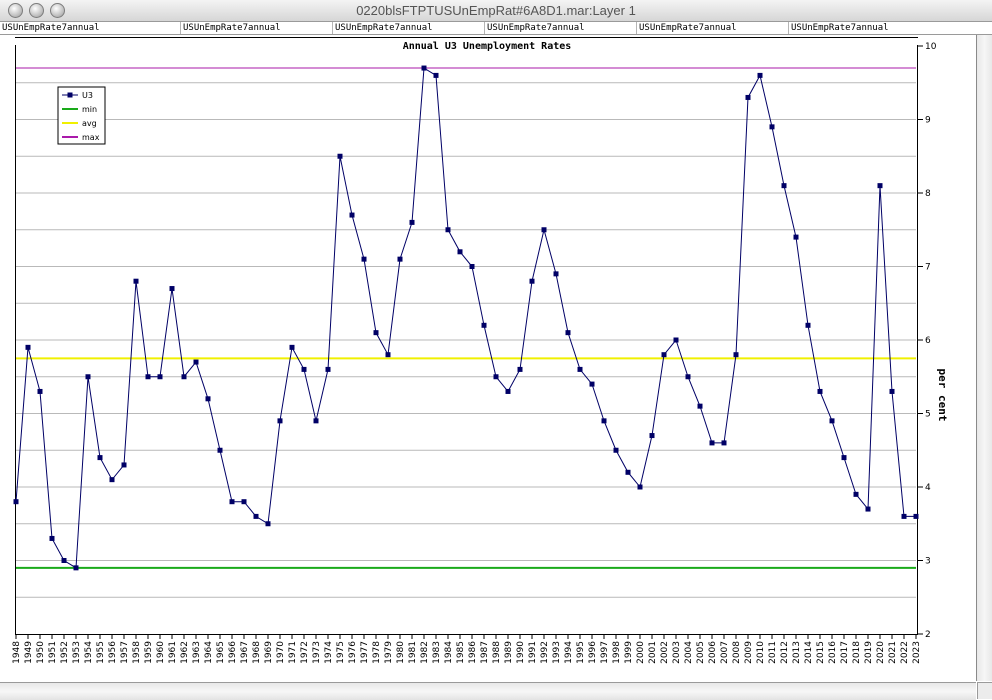  What do you see at coordinates (761, 652) in the screenshot?
I see `x-tick-label: 2010` at bounding box center [761, 652].